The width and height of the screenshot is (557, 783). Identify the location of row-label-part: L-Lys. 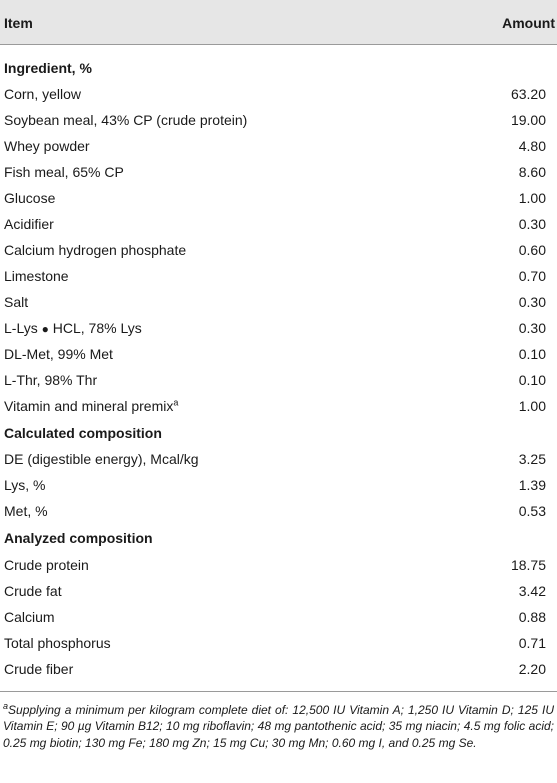
(23, 328).